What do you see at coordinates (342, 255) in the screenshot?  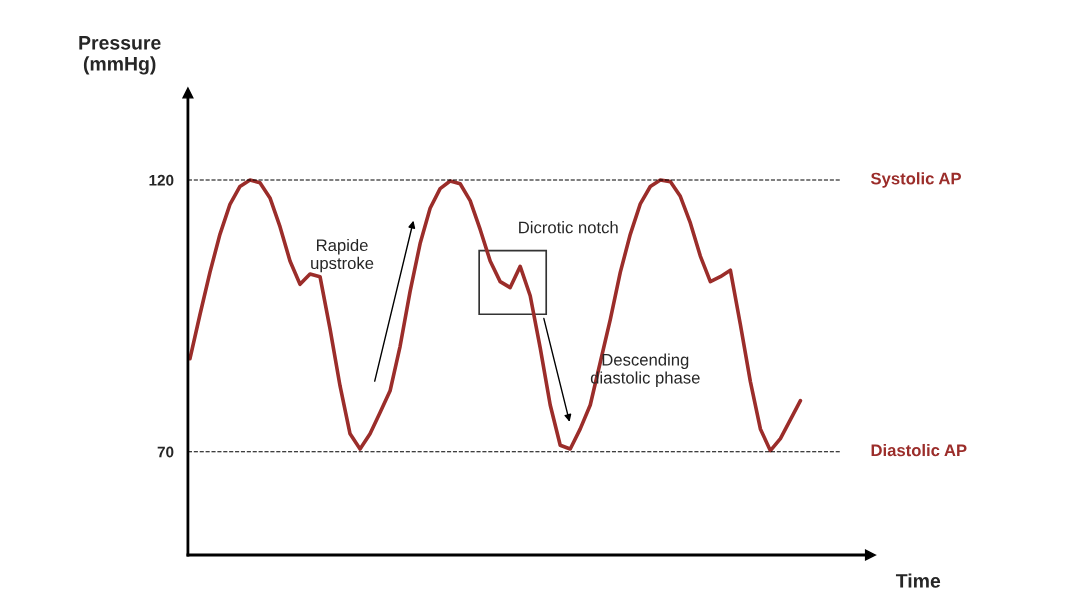 I see `annotation: Rapide upstroke` at bounding box center [342, 255].